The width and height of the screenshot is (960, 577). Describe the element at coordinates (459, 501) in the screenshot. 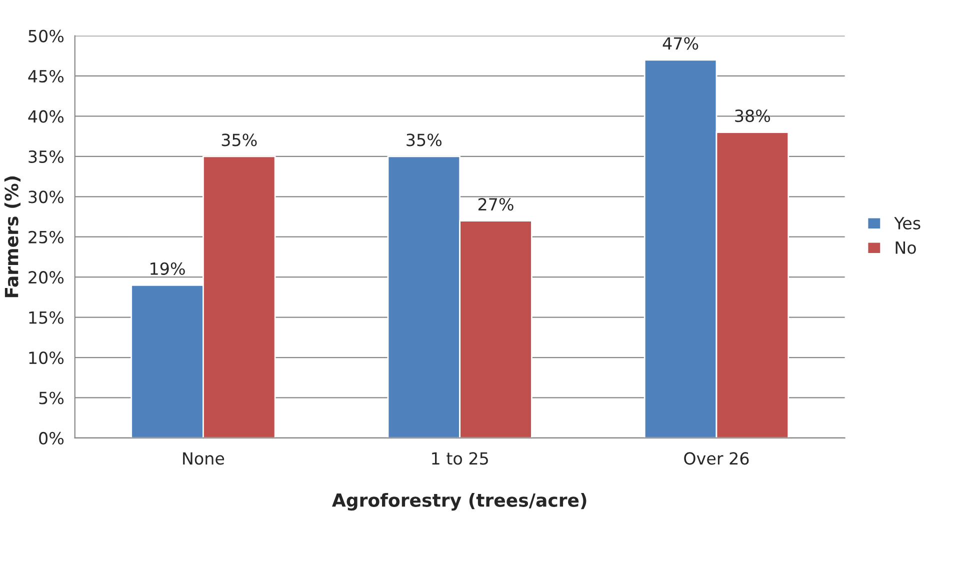

I see `x-axis-title: Agroforestry (trees/acre)` at that location.